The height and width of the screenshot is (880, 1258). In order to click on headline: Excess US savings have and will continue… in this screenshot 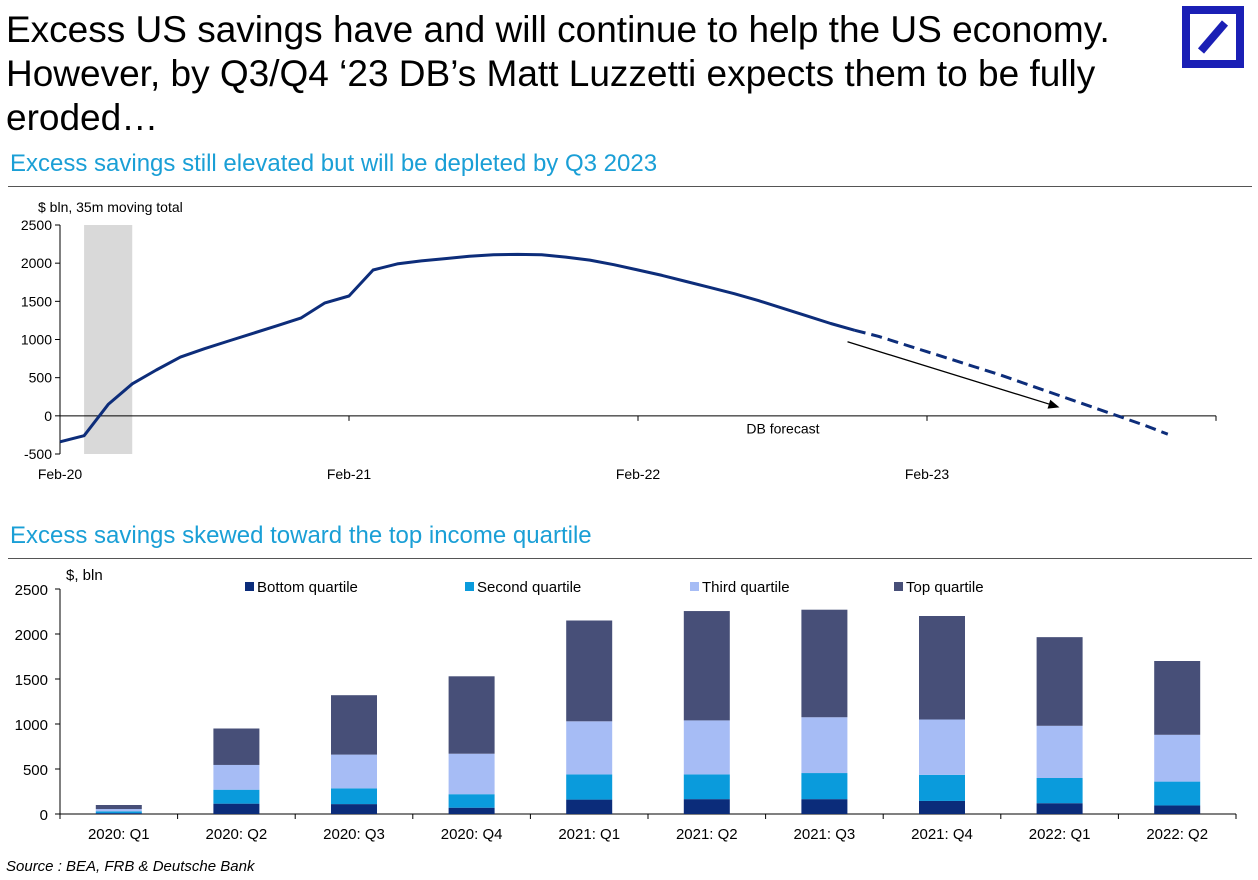, I will do `click(558, 73)`.